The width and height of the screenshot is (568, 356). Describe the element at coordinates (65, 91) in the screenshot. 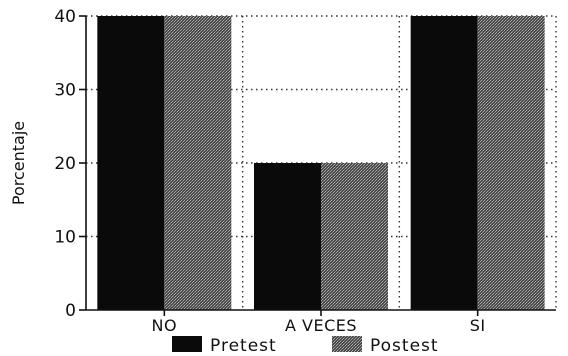

I see `y-tick-label: 30` at that location.